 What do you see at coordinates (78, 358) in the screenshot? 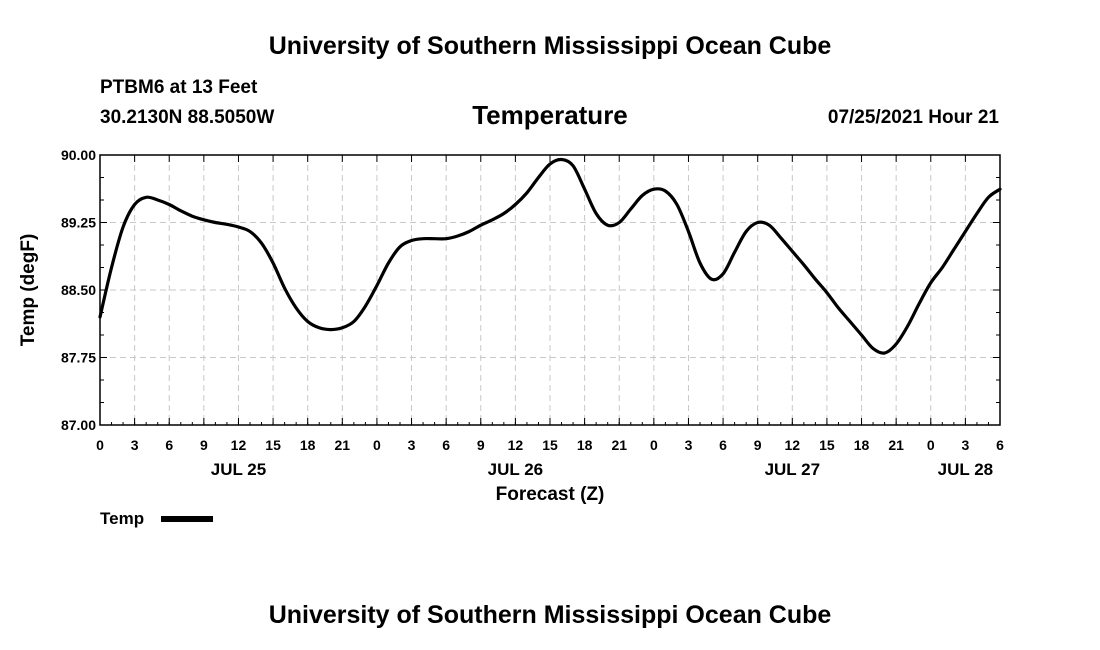
I see `y-tick-label: 87.75` at bounding box center [78, 358].